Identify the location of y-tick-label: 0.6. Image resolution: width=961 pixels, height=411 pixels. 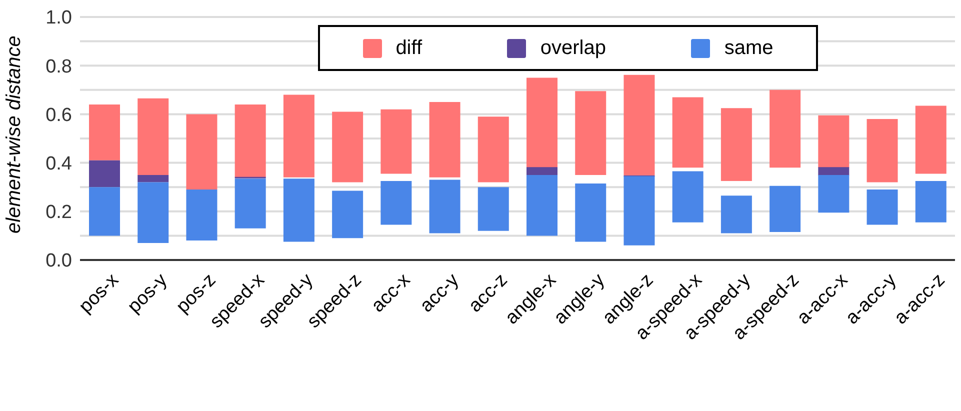
(59, 115).